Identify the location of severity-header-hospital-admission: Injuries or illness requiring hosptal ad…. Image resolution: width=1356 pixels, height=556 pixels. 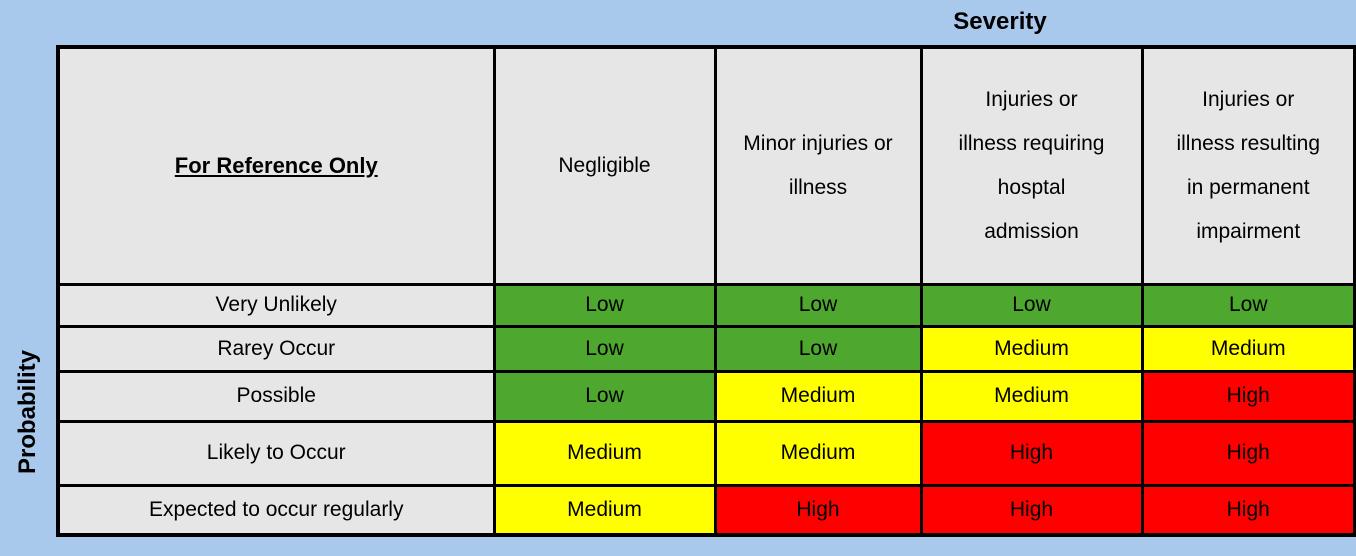
(1031, 165).